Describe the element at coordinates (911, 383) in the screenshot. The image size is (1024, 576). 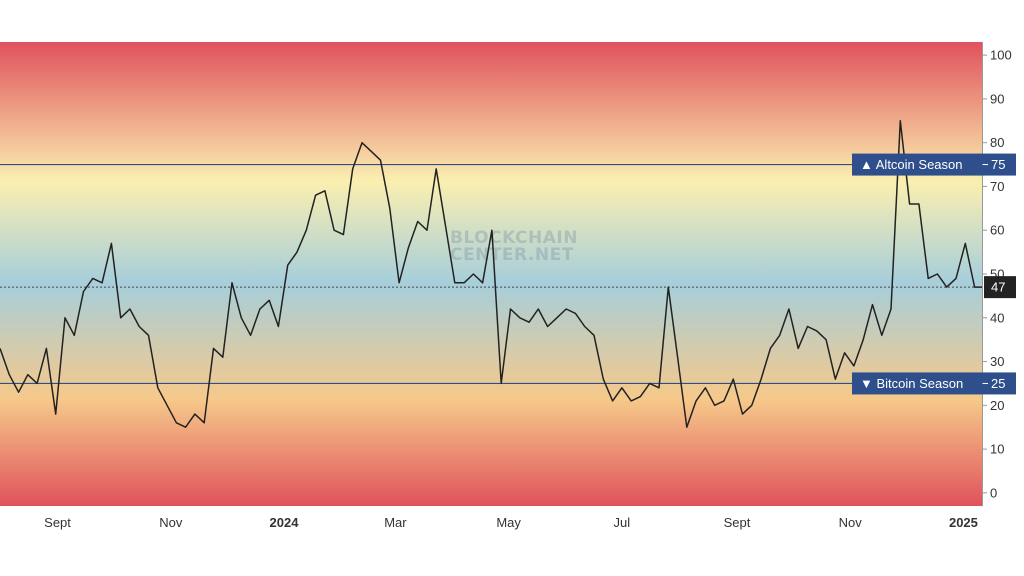
I see `reference-marker-label: ▼ Bitcoin Season` at that location.